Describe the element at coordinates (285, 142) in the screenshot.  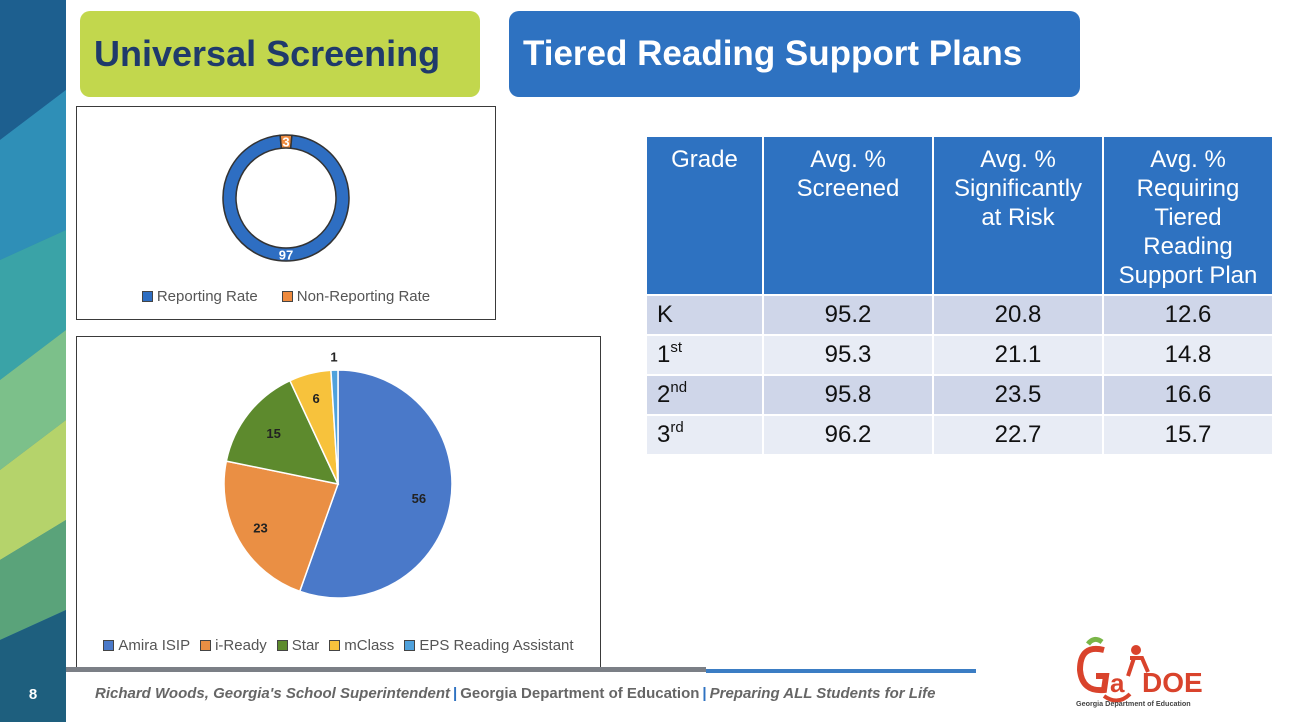
I see `donut-data-label-non-reporting-rate: 3` at that location.